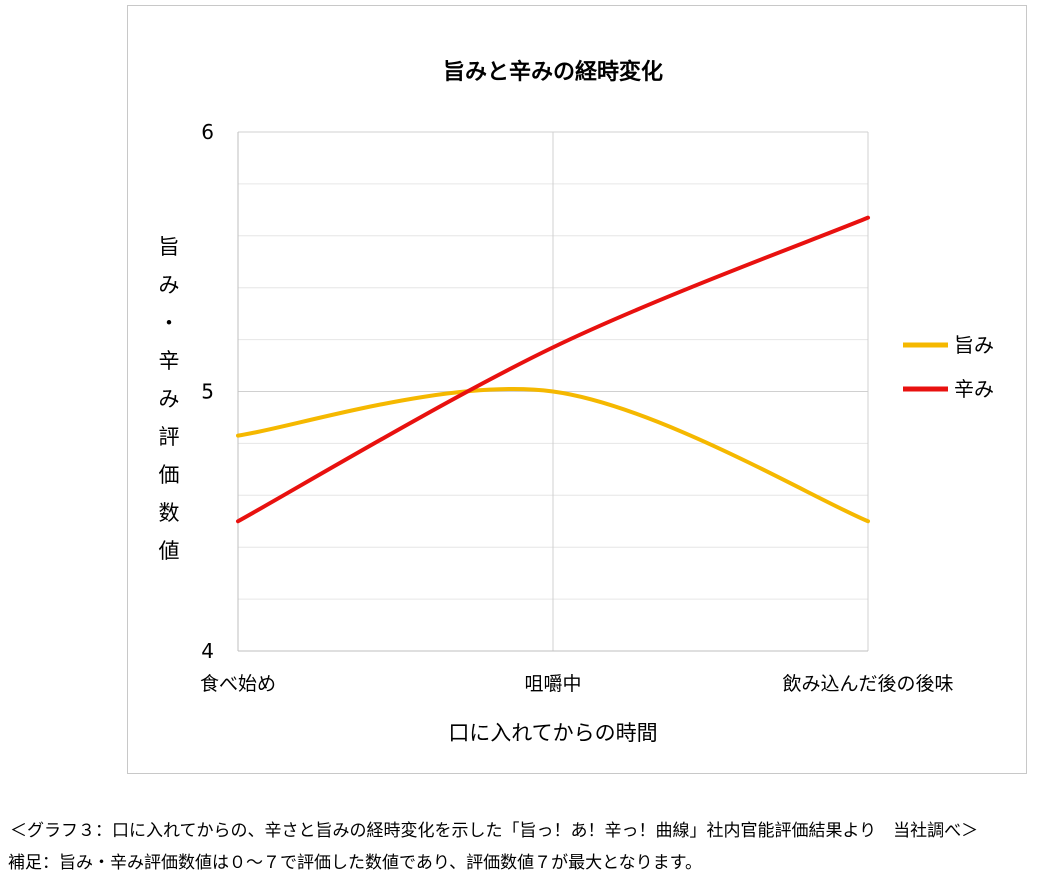  I want to click on x-tick-label: 咀嚼中, so click(552, 684).